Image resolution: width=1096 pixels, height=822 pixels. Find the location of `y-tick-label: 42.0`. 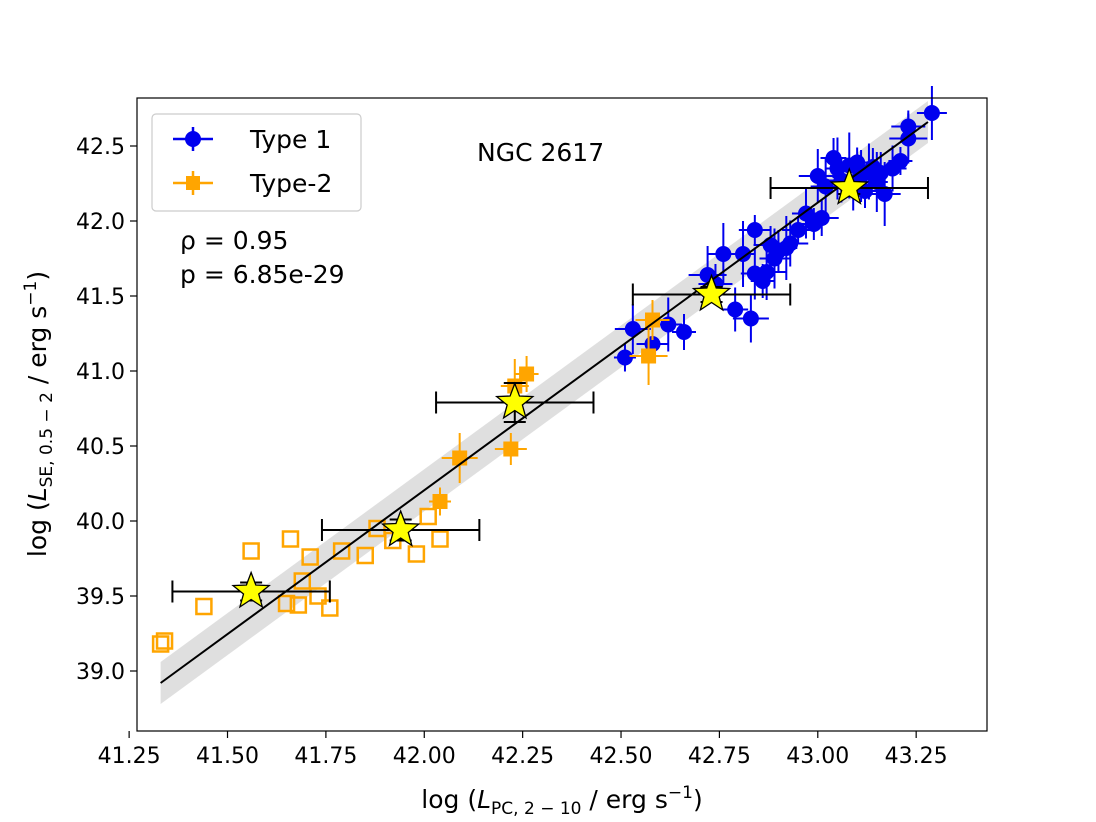

y-tick-label: 42.0 is located at coordinates (100, 222).